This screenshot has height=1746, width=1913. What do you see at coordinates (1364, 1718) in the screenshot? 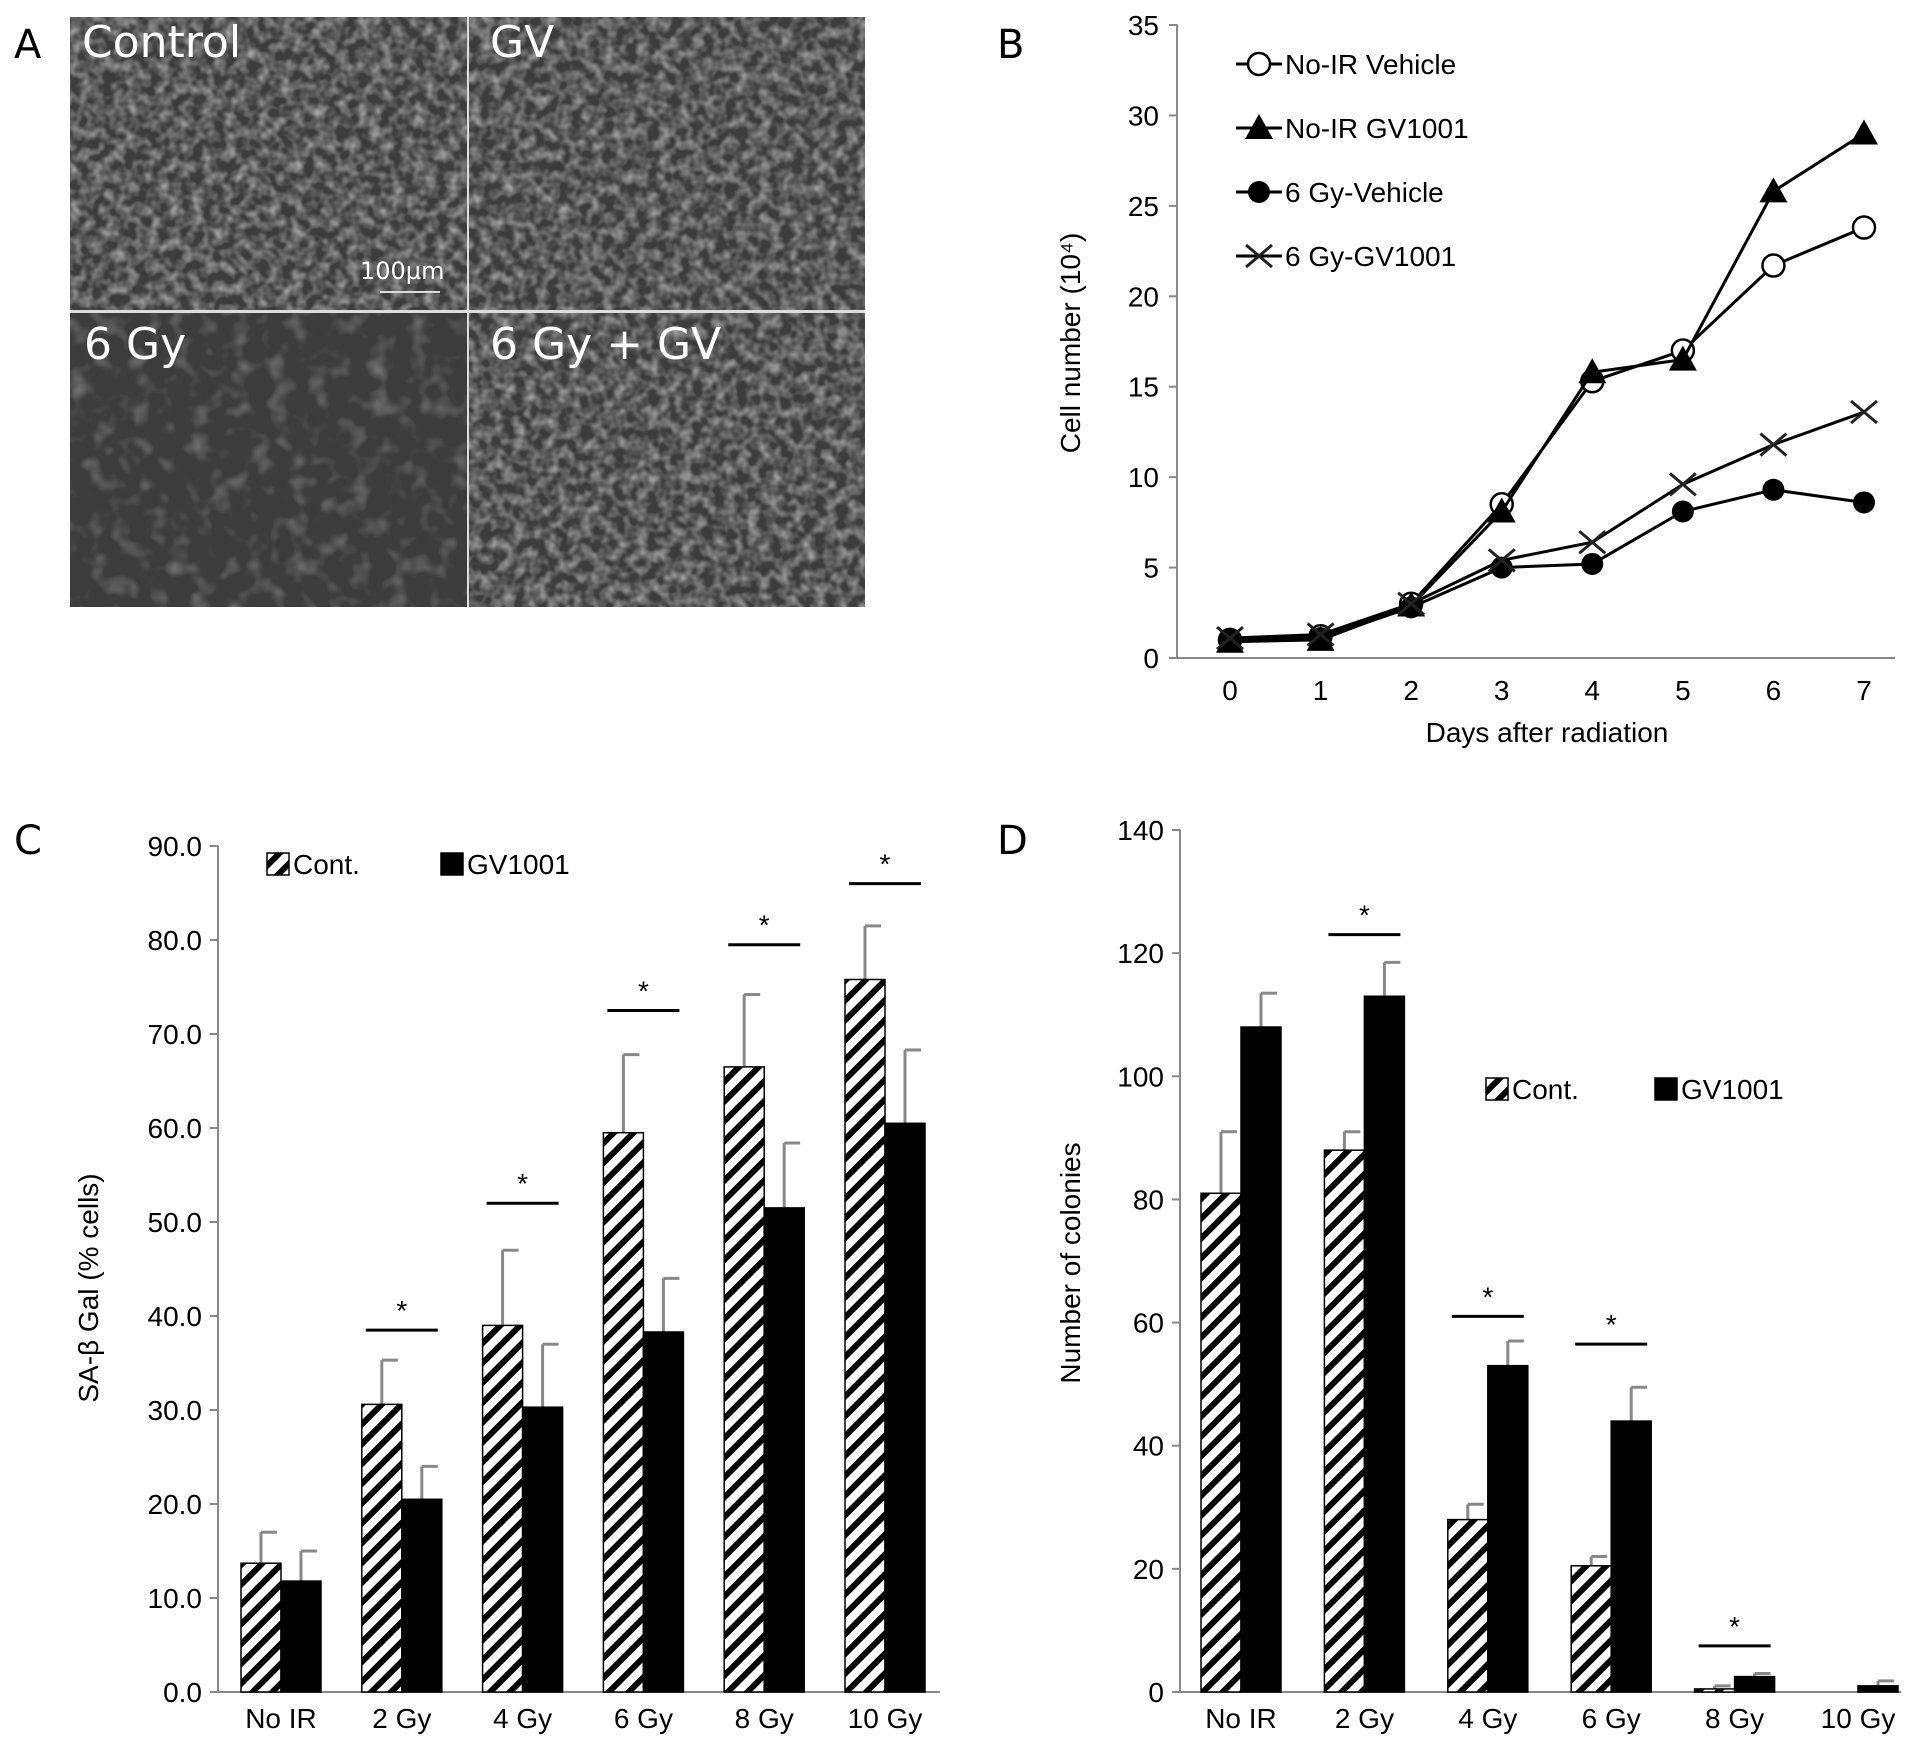
I see `x-tick-label: 2 Gy` at bounding box center [1364, 1718].